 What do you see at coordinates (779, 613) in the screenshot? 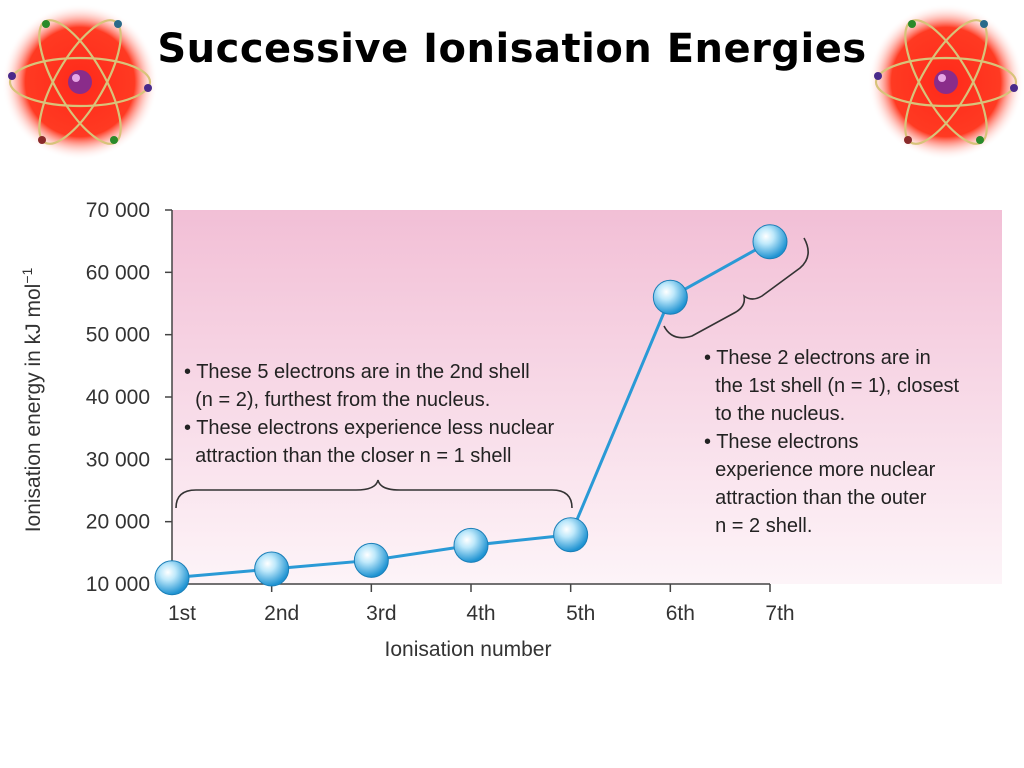
I see `x-tick-label: 7th` at bounding box center [779, 613].